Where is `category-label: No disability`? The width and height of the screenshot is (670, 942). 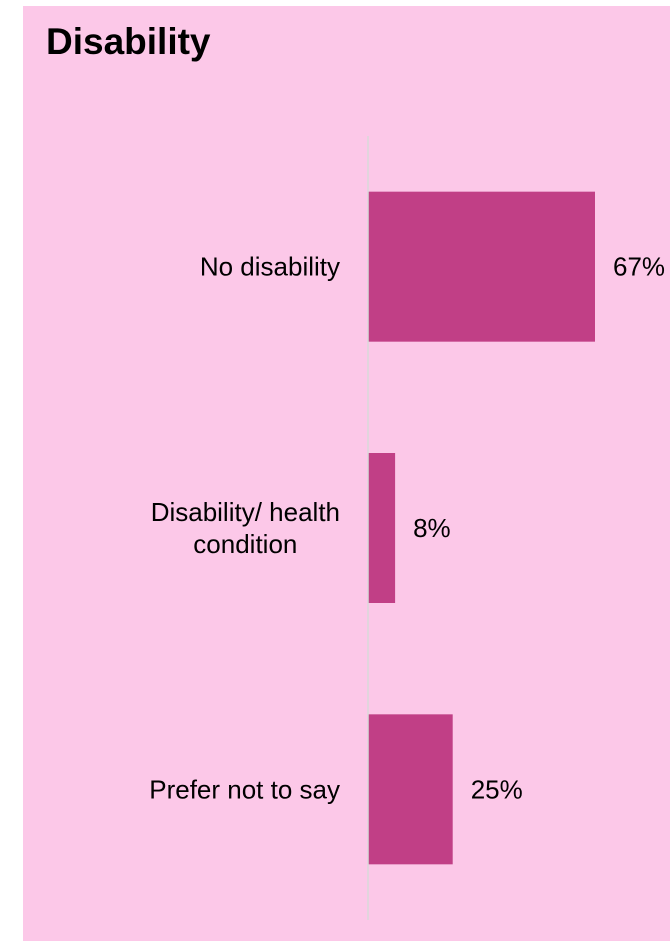
category-label: No disability is located at coordinates (270, 267).